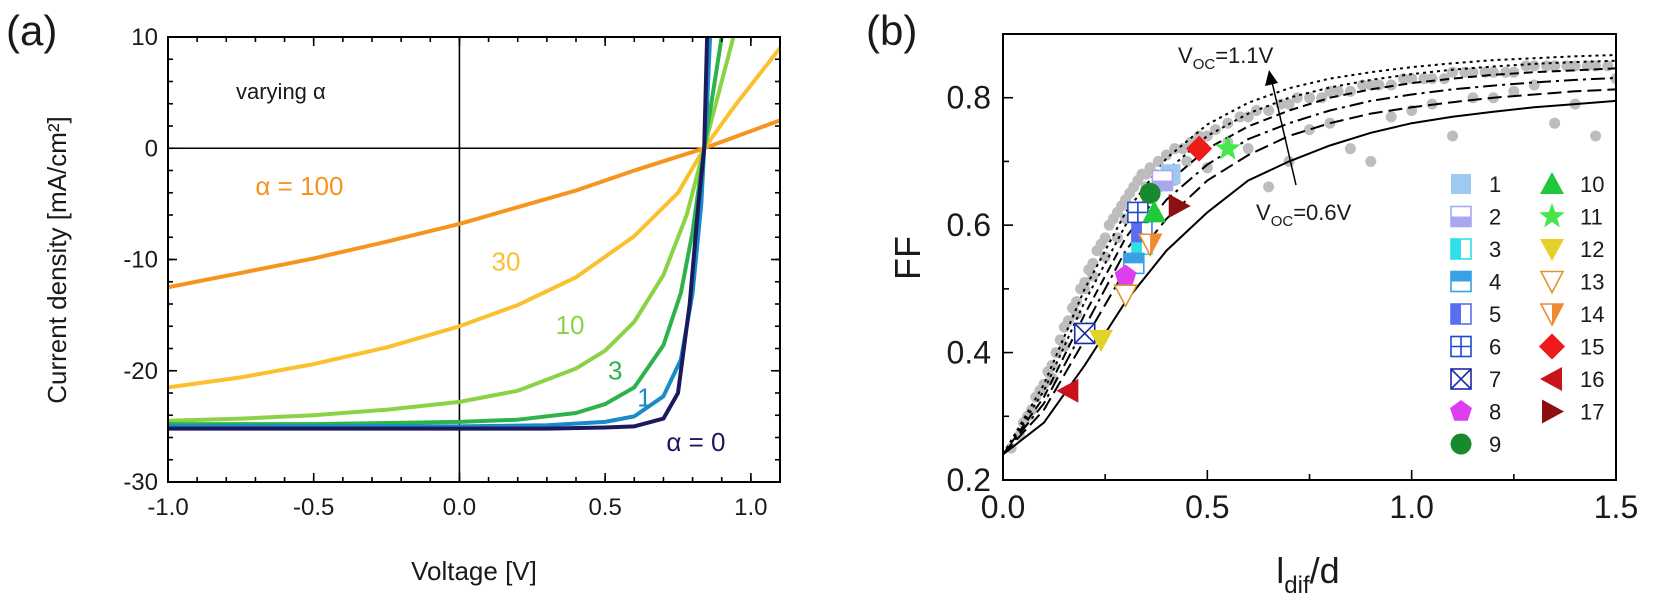 The width and height of the screenshot is (1661, 604). Describe the element at coordinates (1495, 249) in the screenshot. I see `legend-label: 3` at that location.